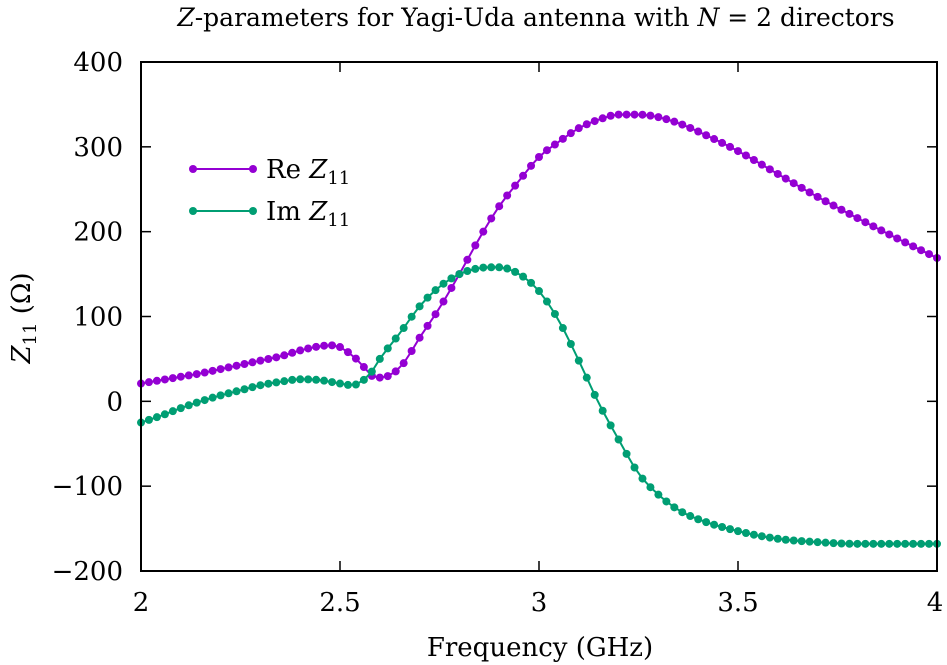  I want to click on chart-title-n: N, so click(708, 17).